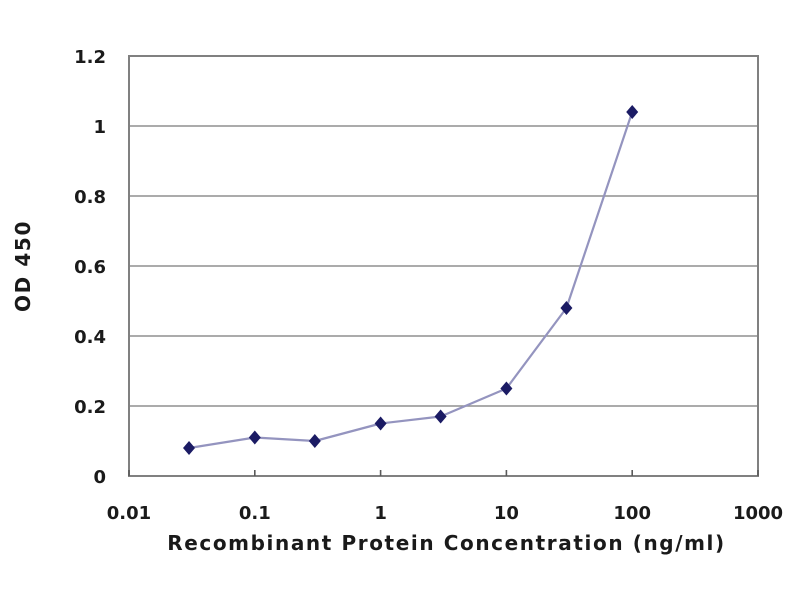 This screenshot has width=800, height=600. I want to click on y-tick-label: 0, so click(99, 477).